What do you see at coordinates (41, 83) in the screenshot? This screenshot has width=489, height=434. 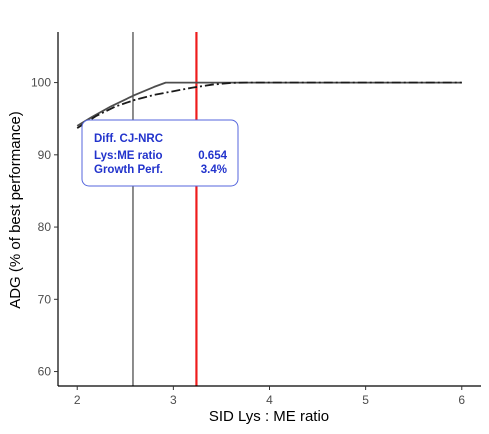 I see `y-tick-label: 100` at bounding box center [41, 83].